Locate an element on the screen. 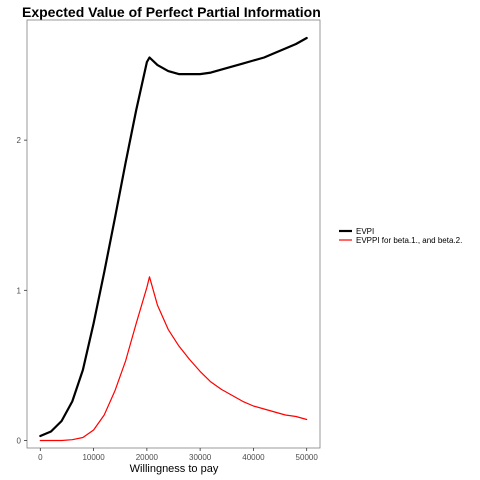  y-tick-label: 1 is located at coordinates (19, 290).